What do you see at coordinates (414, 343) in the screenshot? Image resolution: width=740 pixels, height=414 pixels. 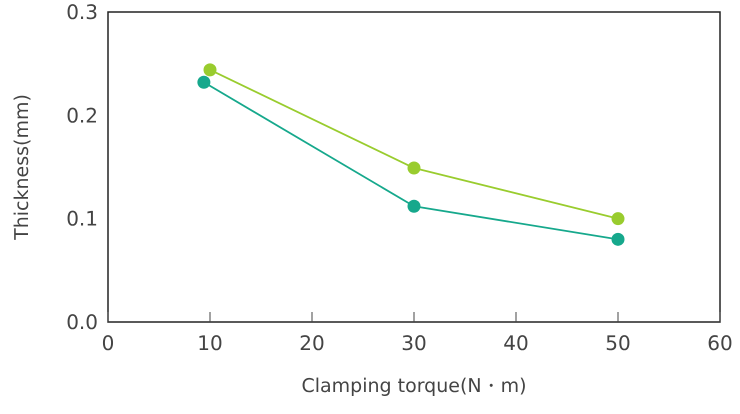 I see `x-tick-label: 30` at bounding box center [414, 343].